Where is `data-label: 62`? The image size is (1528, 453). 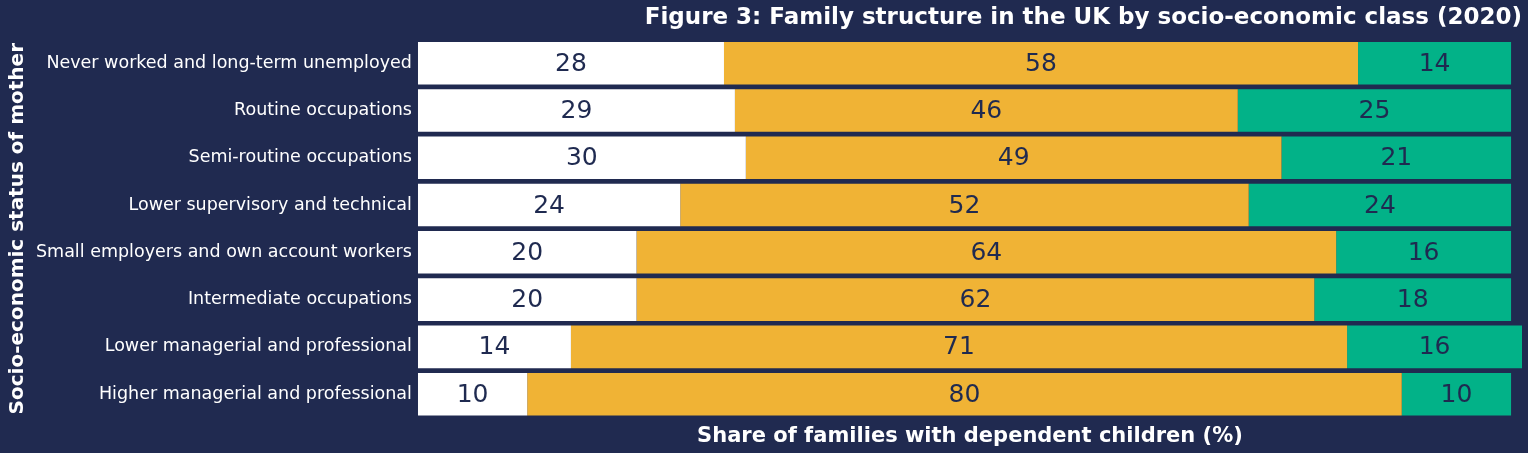 data-label: 62 is located at coordinates (975, 299).